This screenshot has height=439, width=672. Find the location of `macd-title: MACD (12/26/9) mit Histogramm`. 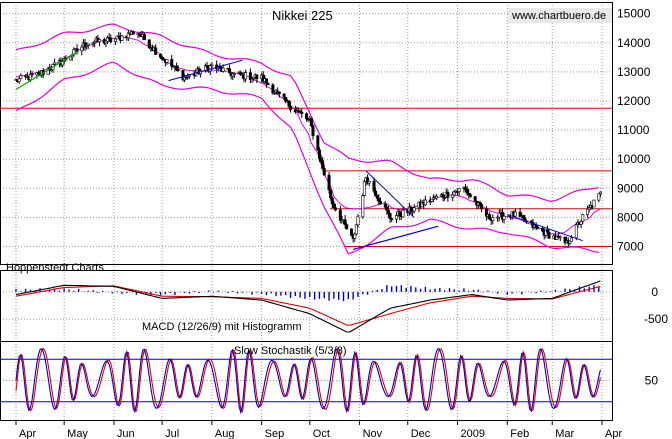

macd-title: MACD (12/26/9) mit Histogramm is located at coordinates (222, 327).